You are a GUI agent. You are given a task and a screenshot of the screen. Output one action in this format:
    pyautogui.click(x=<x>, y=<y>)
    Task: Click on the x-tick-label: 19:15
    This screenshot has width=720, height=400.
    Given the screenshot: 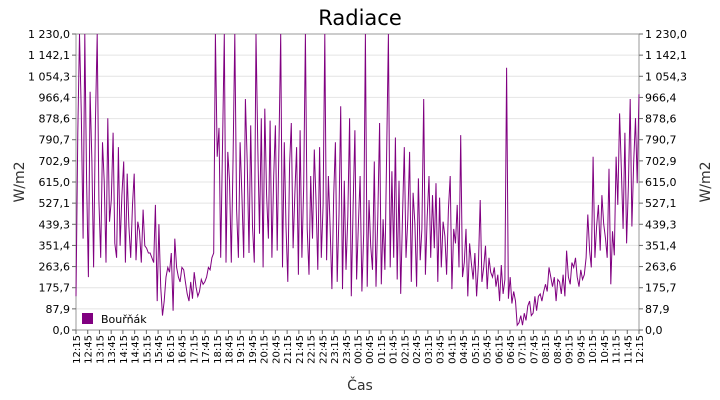 What is the action you would take?
    pyautogui.click(x=241, y=349)
    